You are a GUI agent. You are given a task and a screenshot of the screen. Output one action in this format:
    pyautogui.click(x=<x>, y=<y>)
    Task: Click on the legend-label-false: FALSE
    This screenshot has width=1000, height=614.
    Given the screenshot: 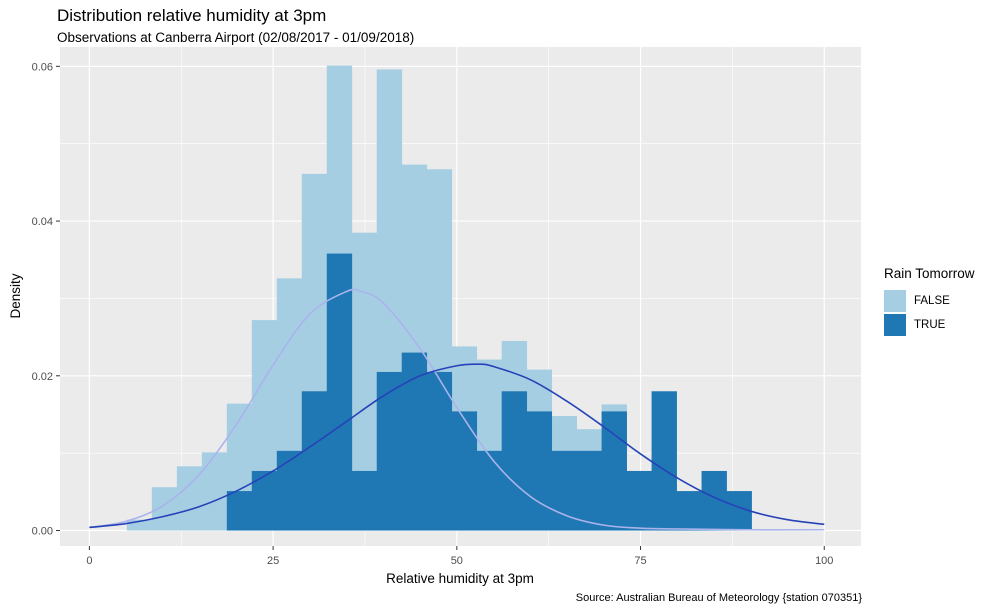 What is the action you would take?
    pyautogui.click(x=932, y=301)
    